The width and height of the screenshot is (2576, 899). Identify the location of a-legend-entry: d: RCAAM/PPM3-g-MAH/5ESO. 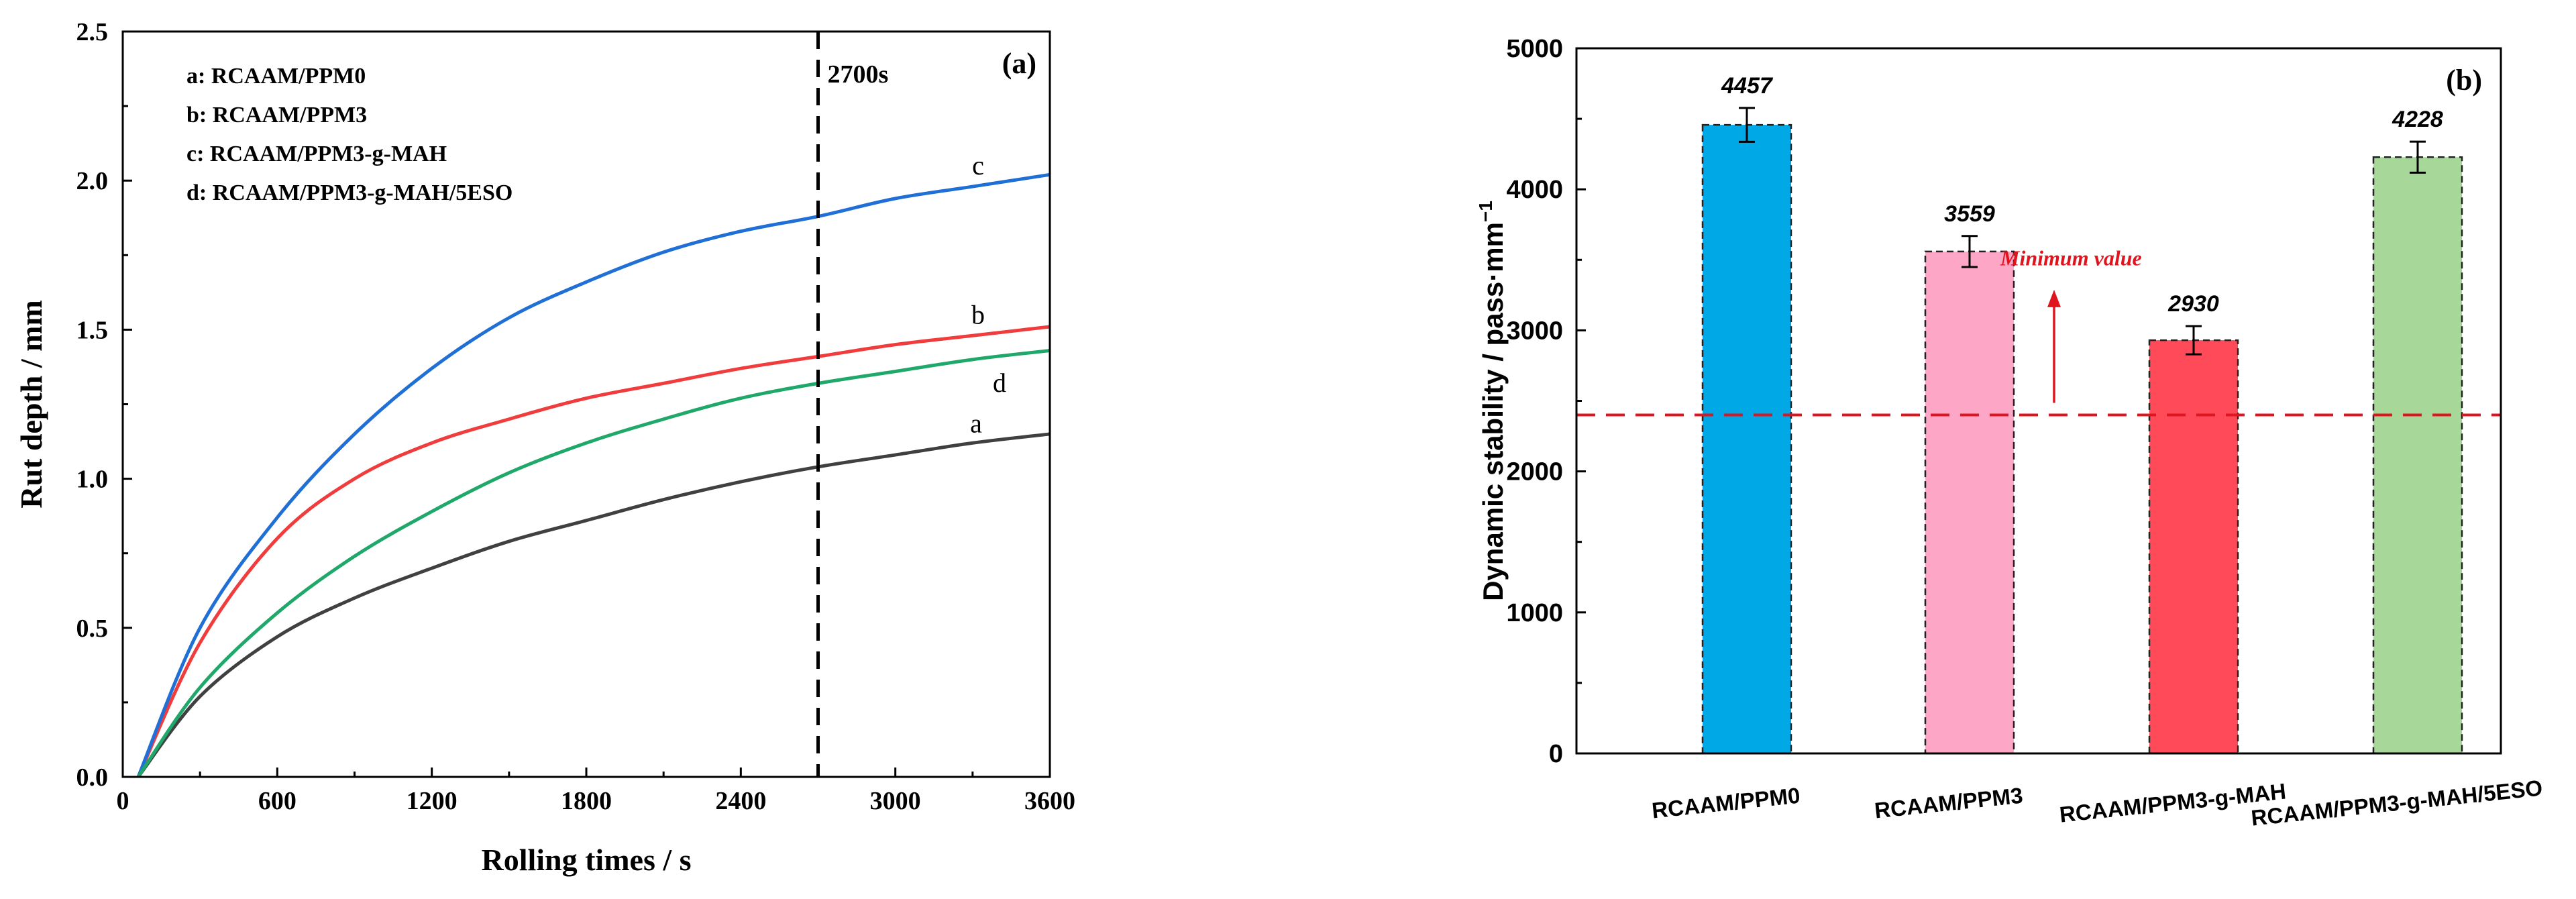
(349, 193).